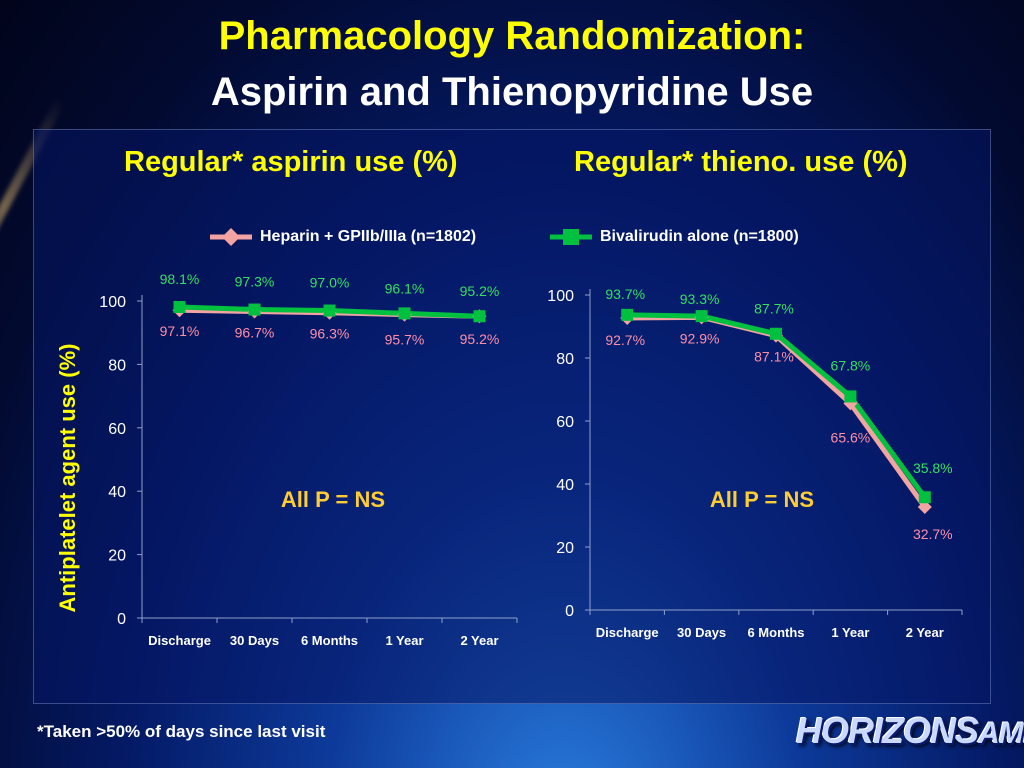 The width and height of the screenshot is (1024, 768). What do you see at coordinates (231, 237) in the screenshot?
I see `legend-marker-diamond-icon` at bounding box center [231, 237].